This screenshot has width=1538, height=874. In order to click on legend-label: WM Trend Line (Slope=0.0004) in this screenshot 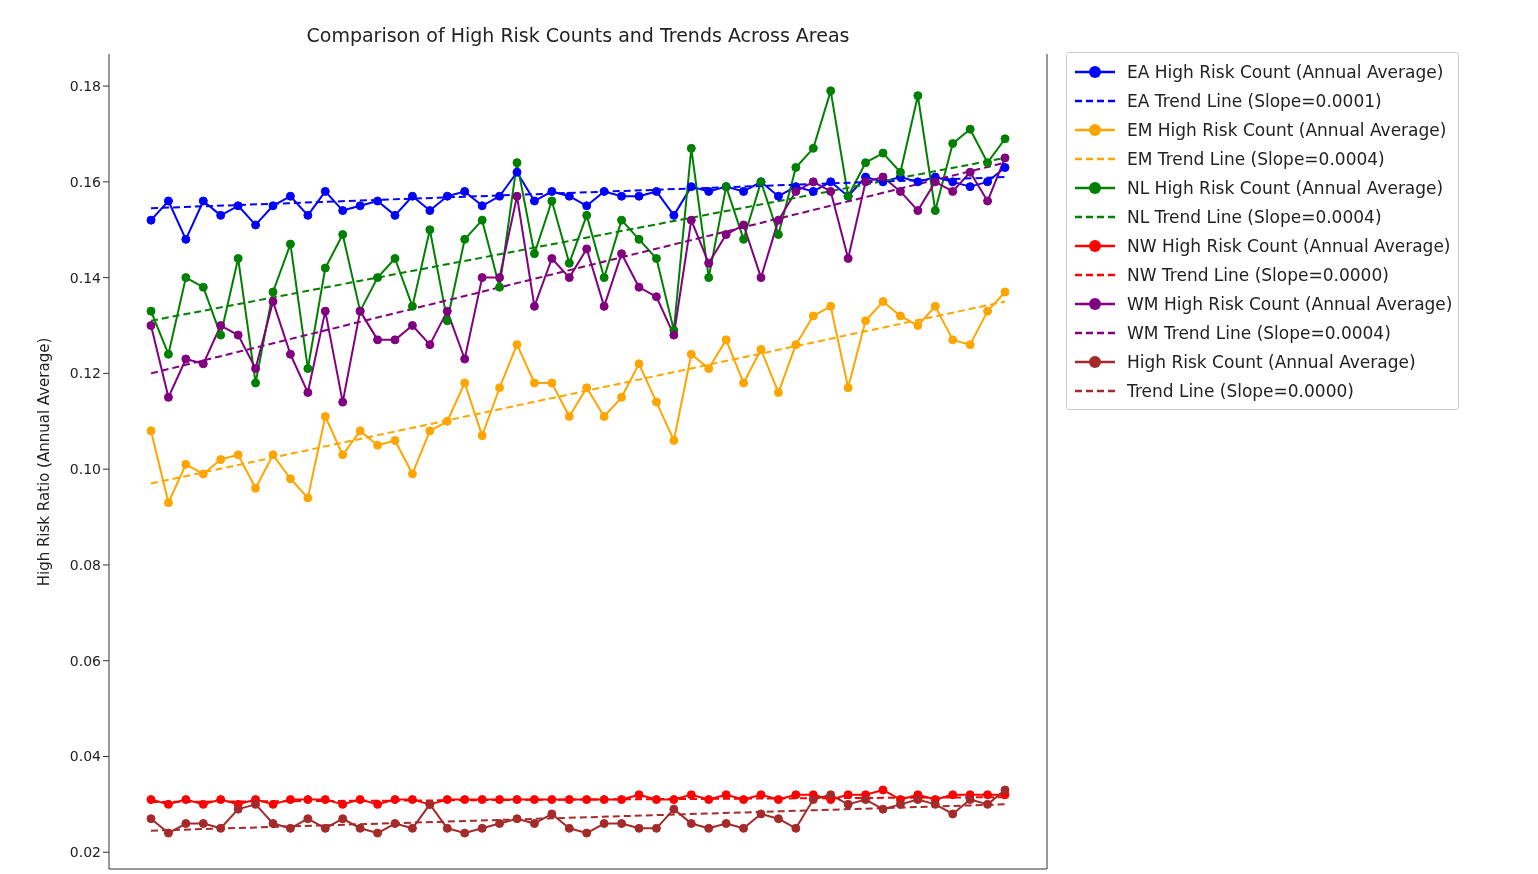, I will do `click(1259, 332)`.